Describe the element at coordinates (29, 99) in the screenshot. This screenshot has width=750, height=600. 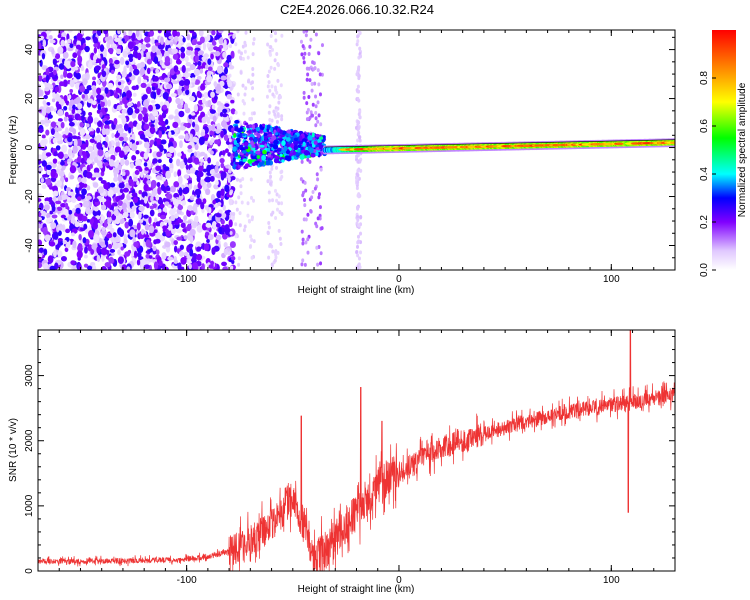
I see `spectrogram-ytick-label: 20` at that location.